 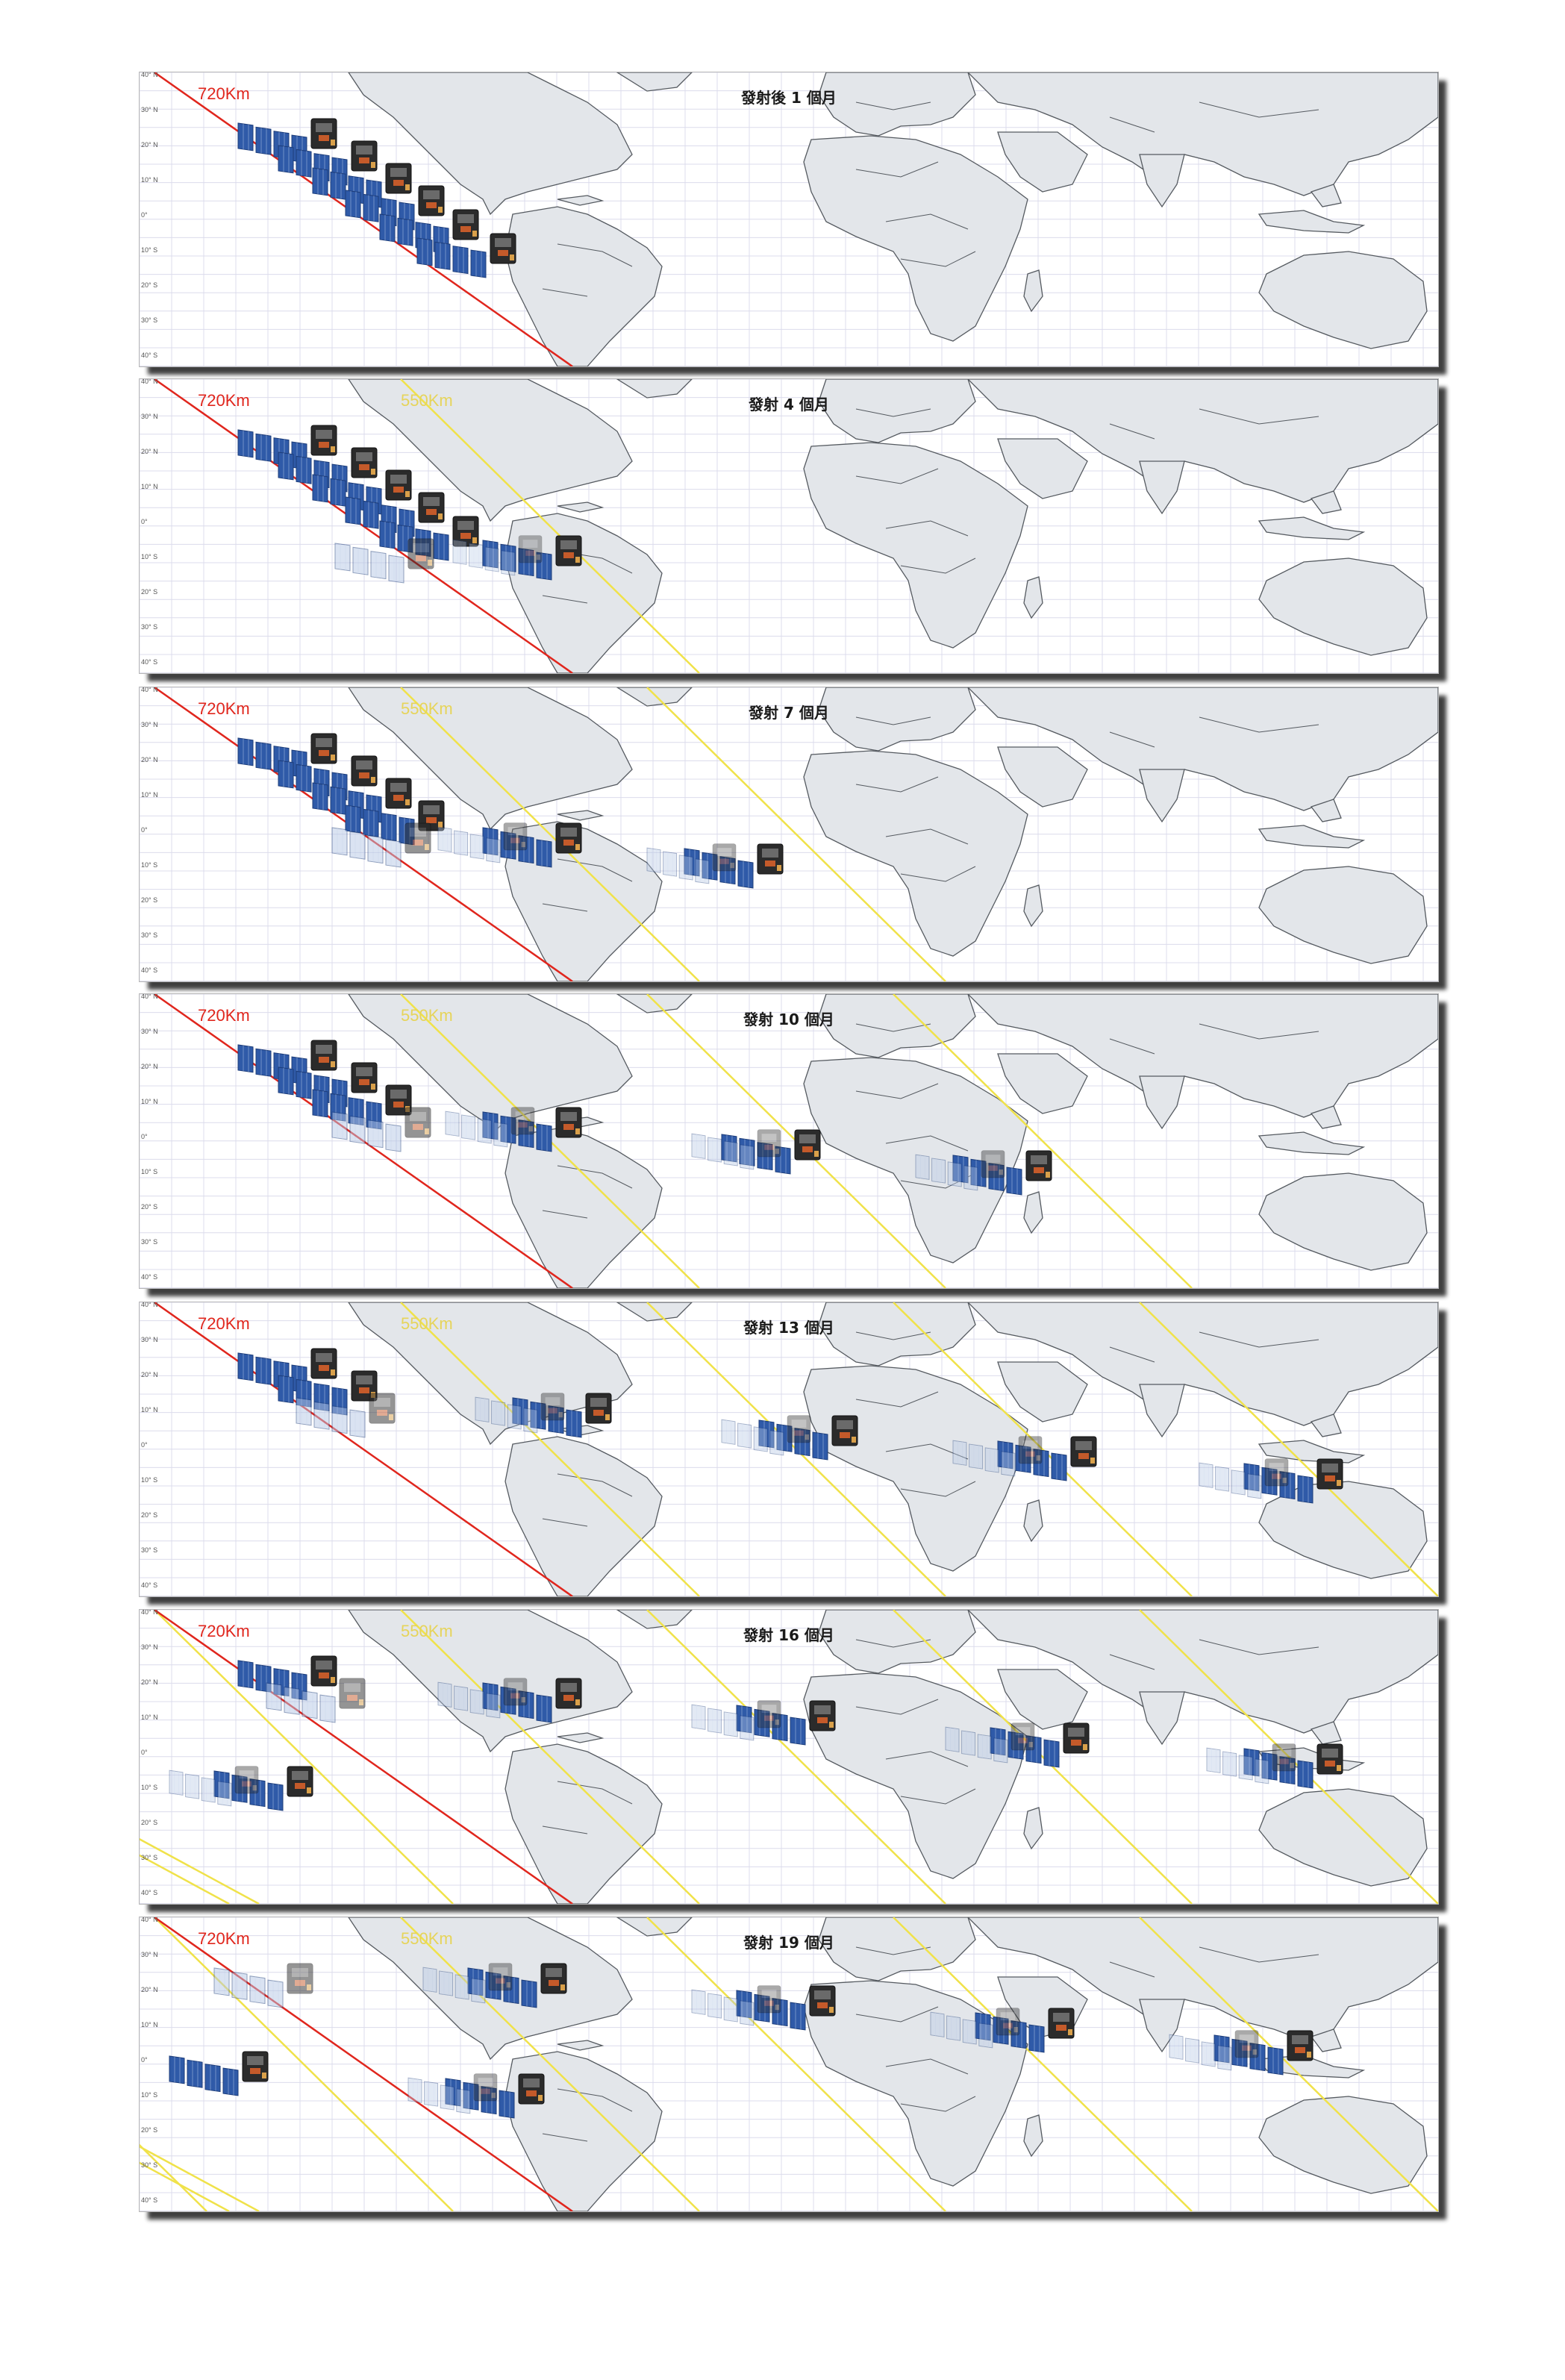 I want to click on latitude-label: 10° S, so click(x=149, y=1171).